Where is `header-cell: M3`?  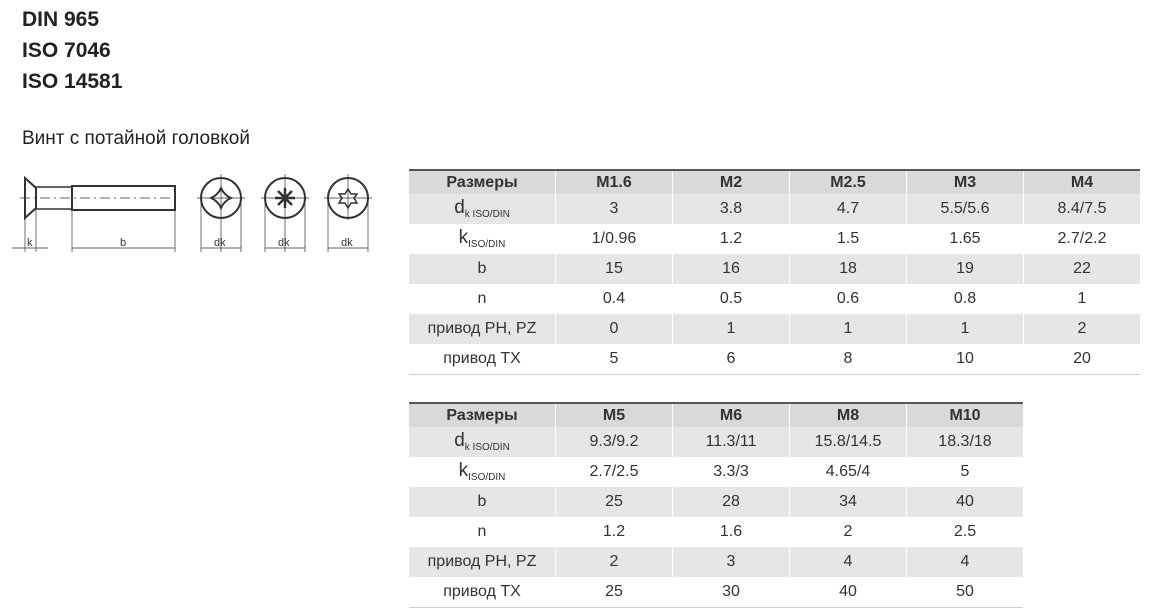 header-cell: M3 is located at coordinates (965, 181).